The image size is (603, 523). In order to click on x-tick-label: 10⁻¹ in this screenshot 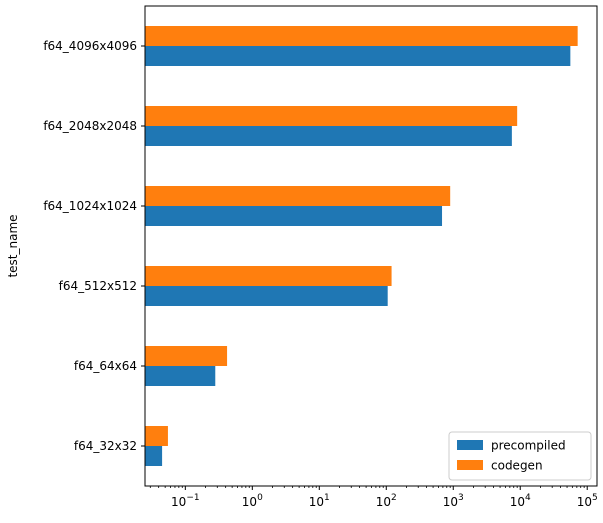, I will do `click(185, 501)`.